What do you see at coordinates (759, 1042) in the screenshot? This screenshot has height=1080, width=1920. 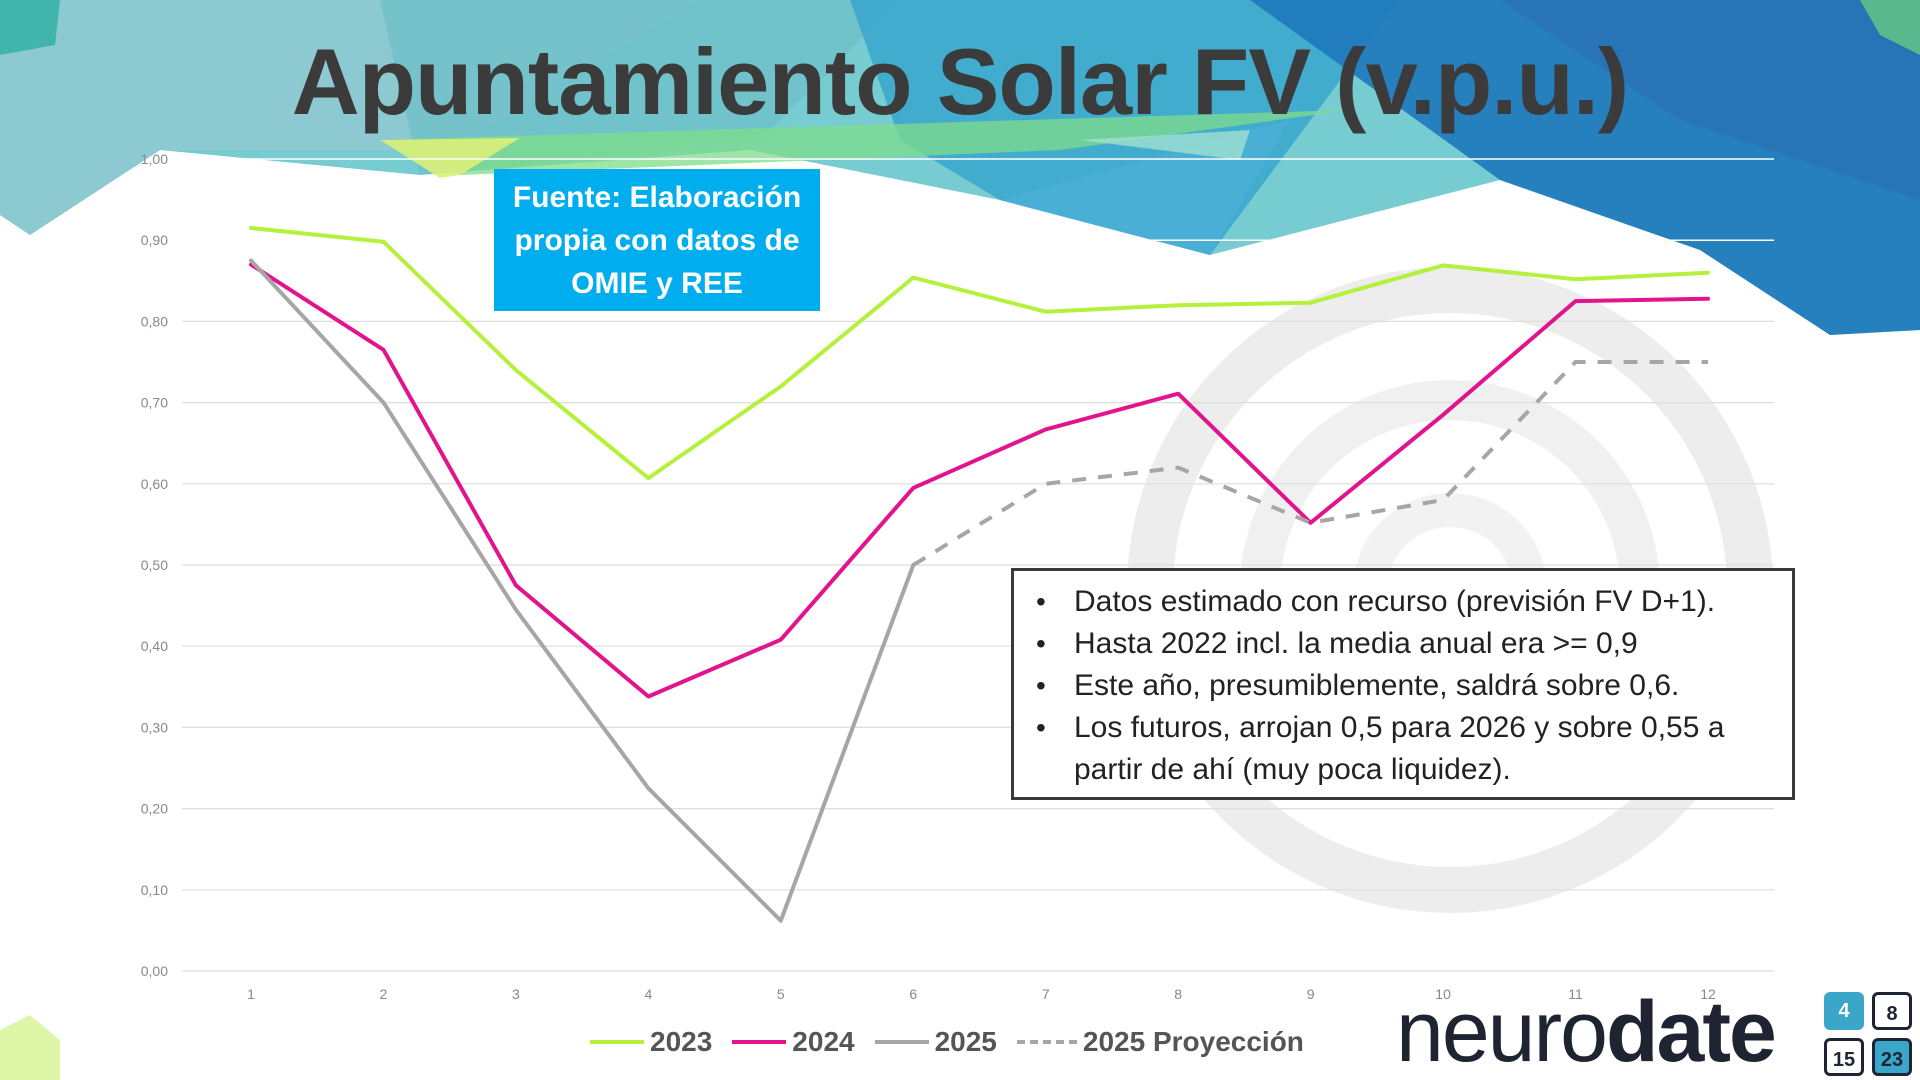 I see `legend-swatch-2024` at bounding box center [759, 1042].